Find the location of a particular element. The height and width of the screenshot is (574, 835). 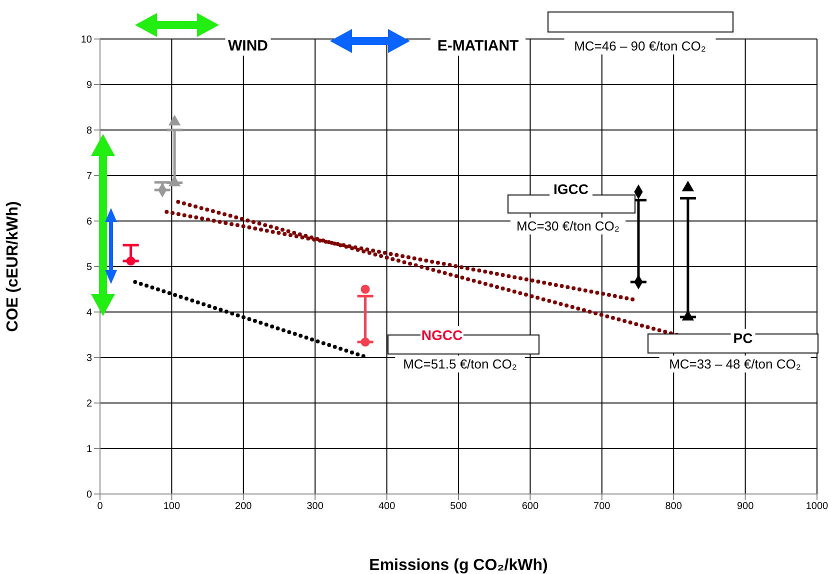

y-tick-label: 6 is located at coordinates (89, 222).